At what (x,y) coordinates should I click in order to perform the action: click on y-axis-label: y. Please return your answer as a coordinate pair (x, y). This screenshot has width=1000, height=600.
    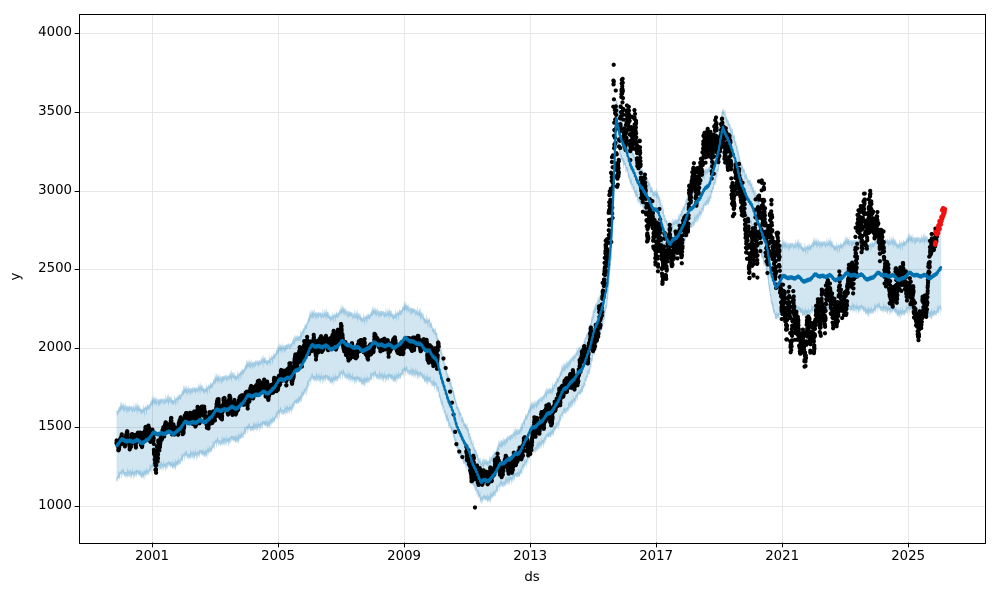
    Looking at the image, I should click on (16, 276).